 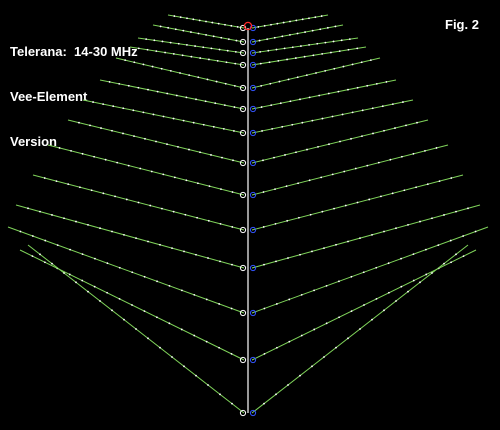 I want to click on element-7-left-segment-dot, so click(x=223, y=128).